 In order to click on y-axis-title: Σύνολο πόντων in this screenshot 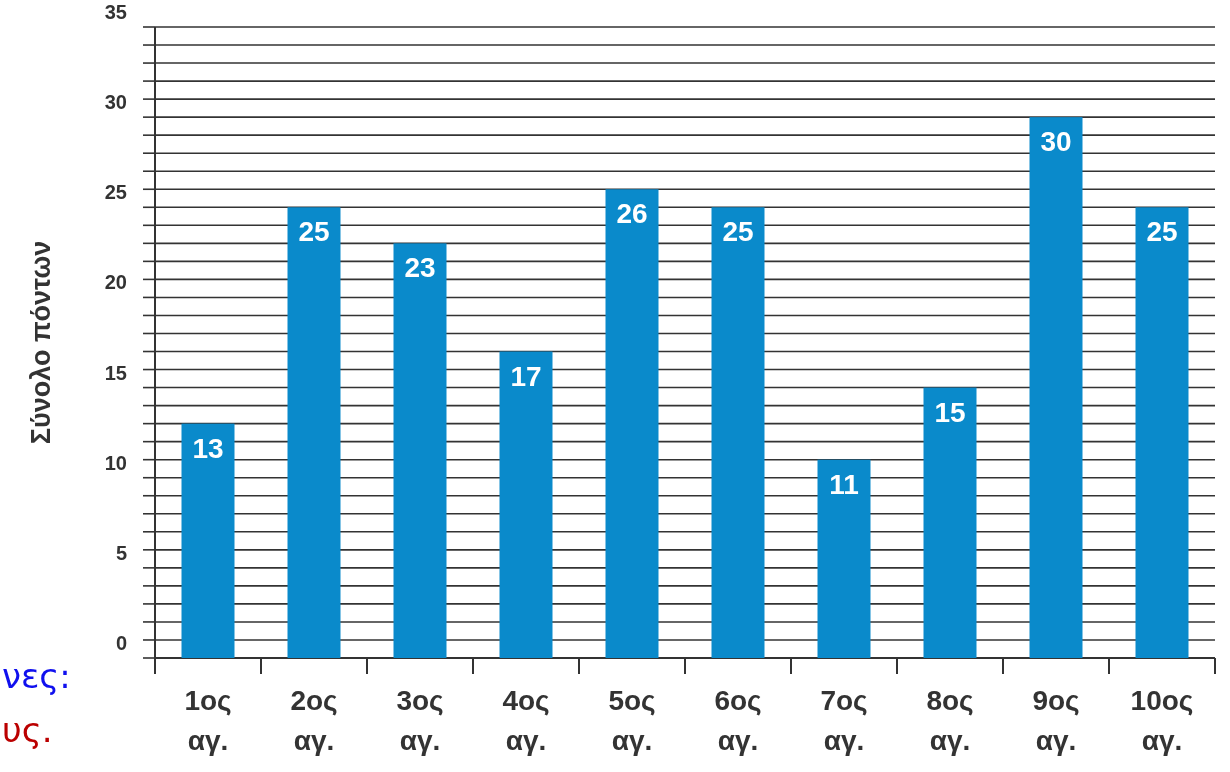, I will do `click(41, 342)`.